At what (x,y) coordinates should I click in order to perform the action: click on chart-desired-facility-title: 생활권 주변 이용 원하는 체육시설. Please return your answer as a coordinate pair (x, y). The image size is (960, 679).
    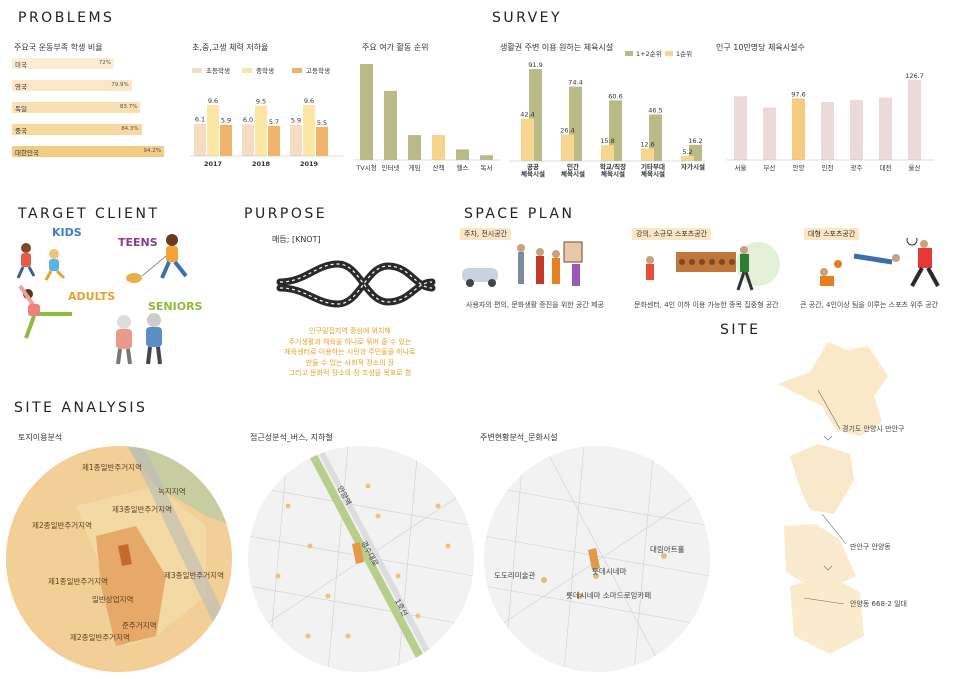
    Looking at the image, I should click on (557, 47).